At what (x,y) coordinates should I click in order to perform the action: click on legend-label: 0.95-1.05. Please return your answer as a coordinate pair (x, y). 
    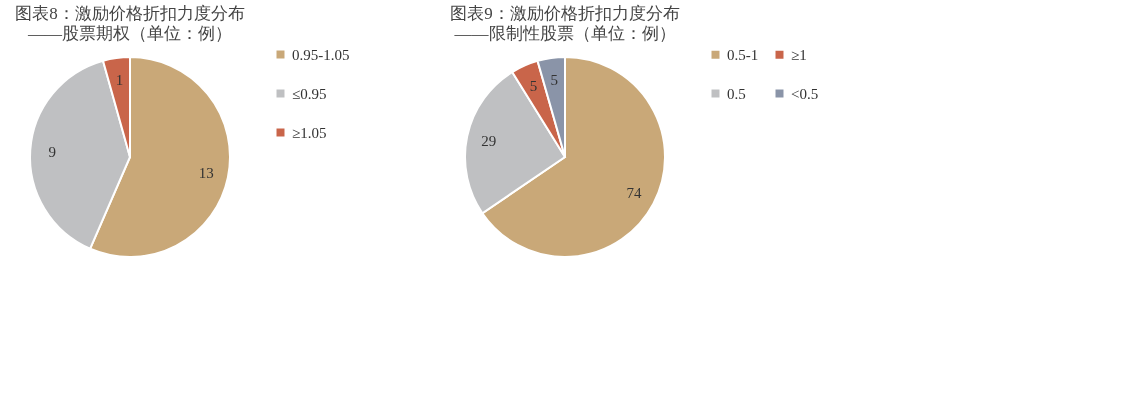
    Looking at the image, I should click on (321, 54).